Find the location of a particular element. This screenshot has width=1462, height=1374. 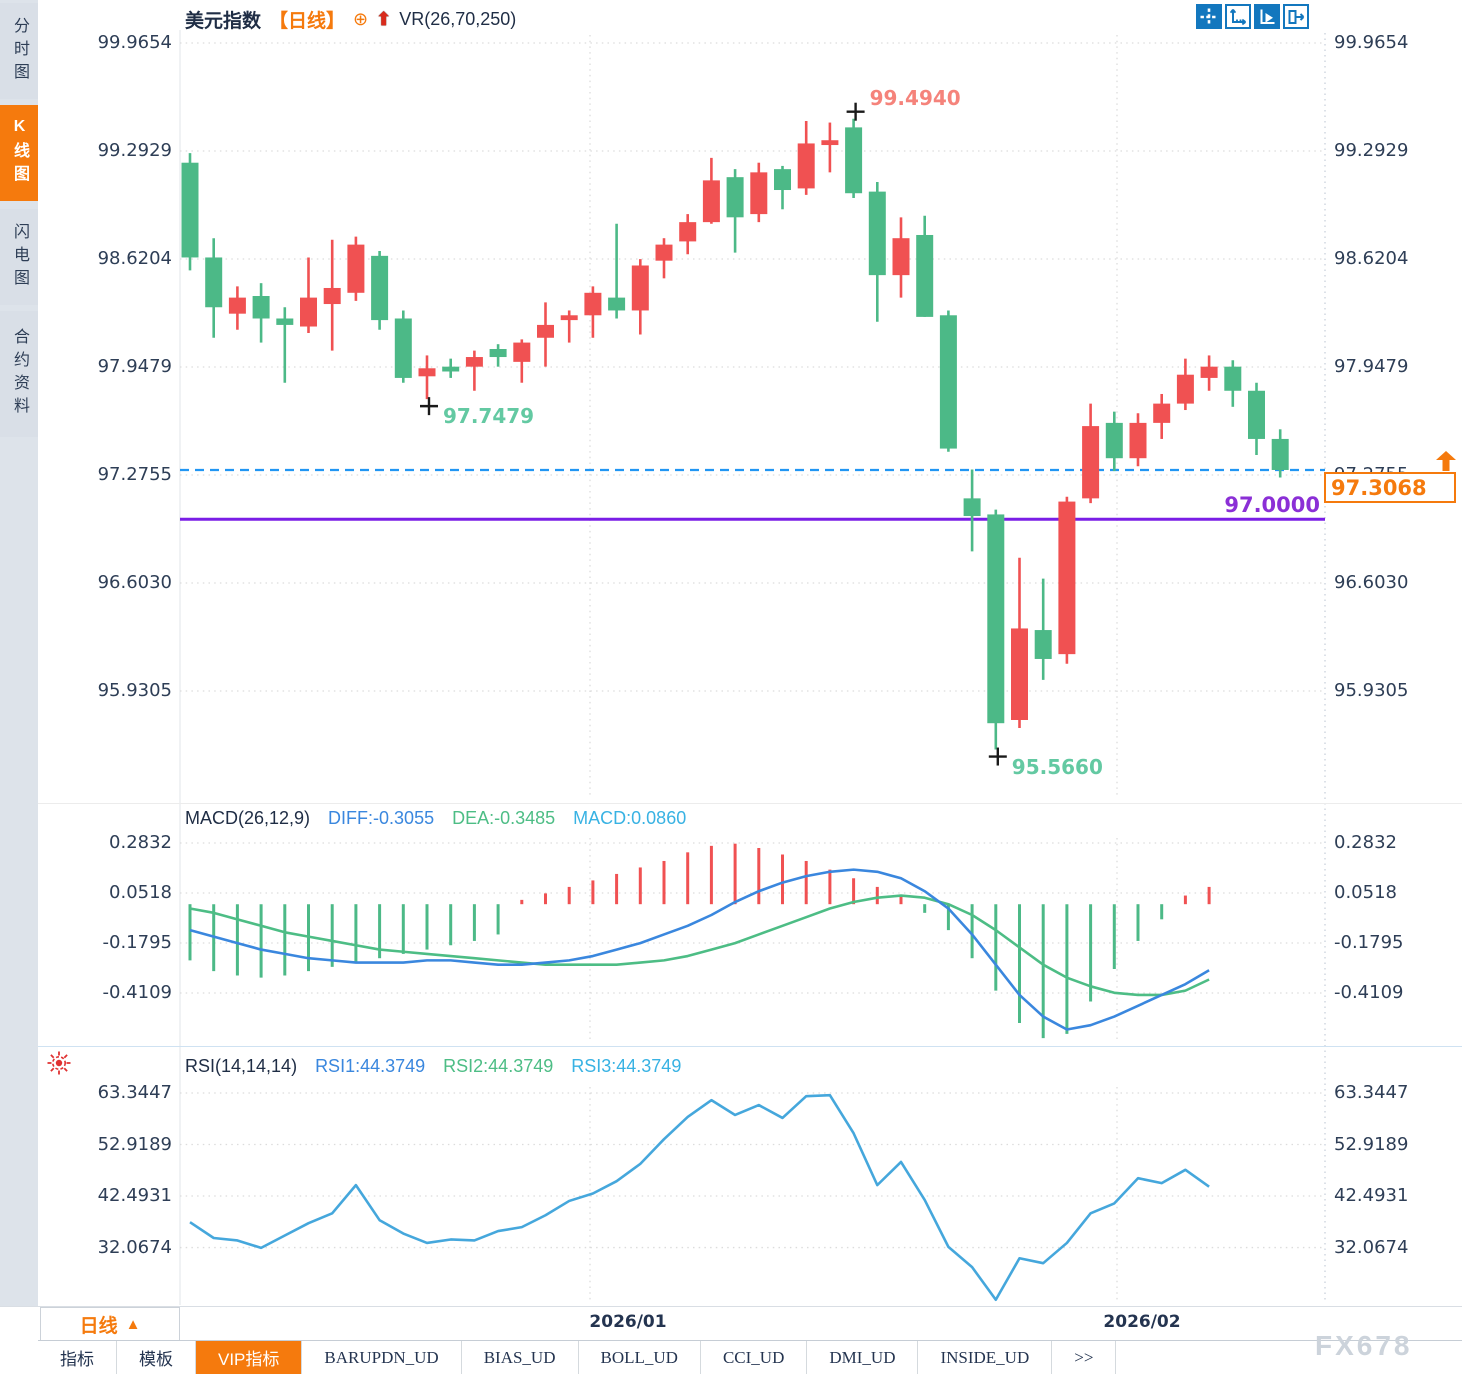

macd-title: MACD(26,12,9) is located at coordinates (248, 818).